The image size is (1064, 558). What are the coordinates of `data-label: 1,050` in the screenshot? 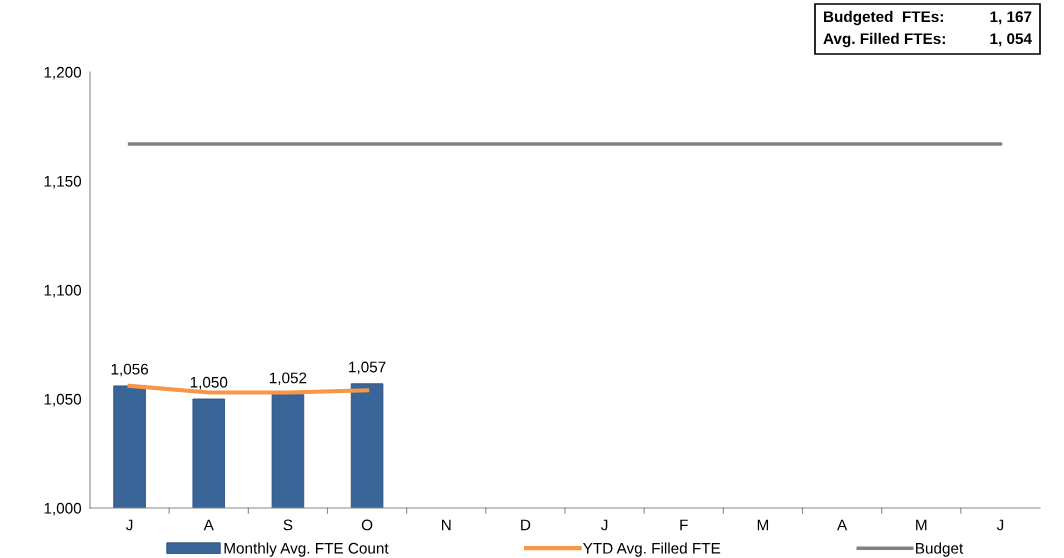 It's located at (209, 383).